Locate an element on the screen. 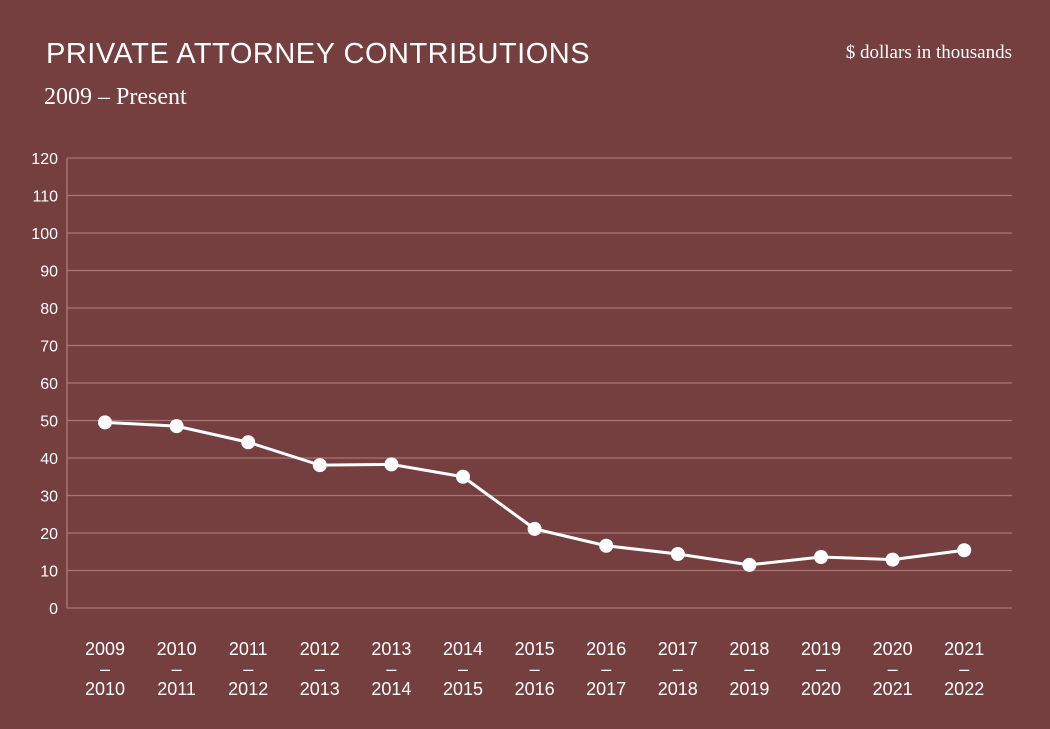 The width and height of the screenshot is (1050, 729). chart-subtitle: 2009 – Present is located at coordinates (115, 97).